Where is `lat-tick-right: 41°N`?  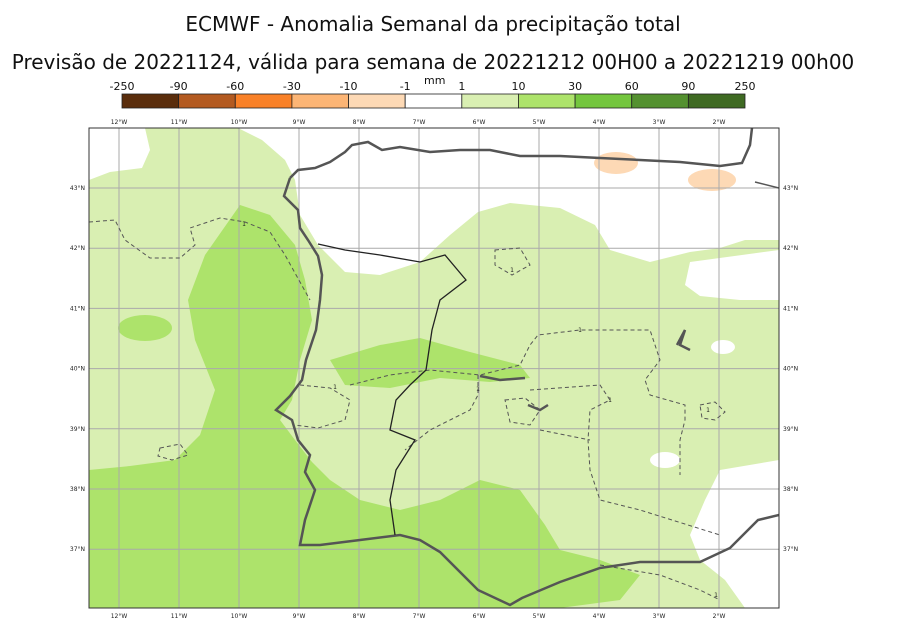
lat-tick-right: 41°N is located at coordinates (790, 308).